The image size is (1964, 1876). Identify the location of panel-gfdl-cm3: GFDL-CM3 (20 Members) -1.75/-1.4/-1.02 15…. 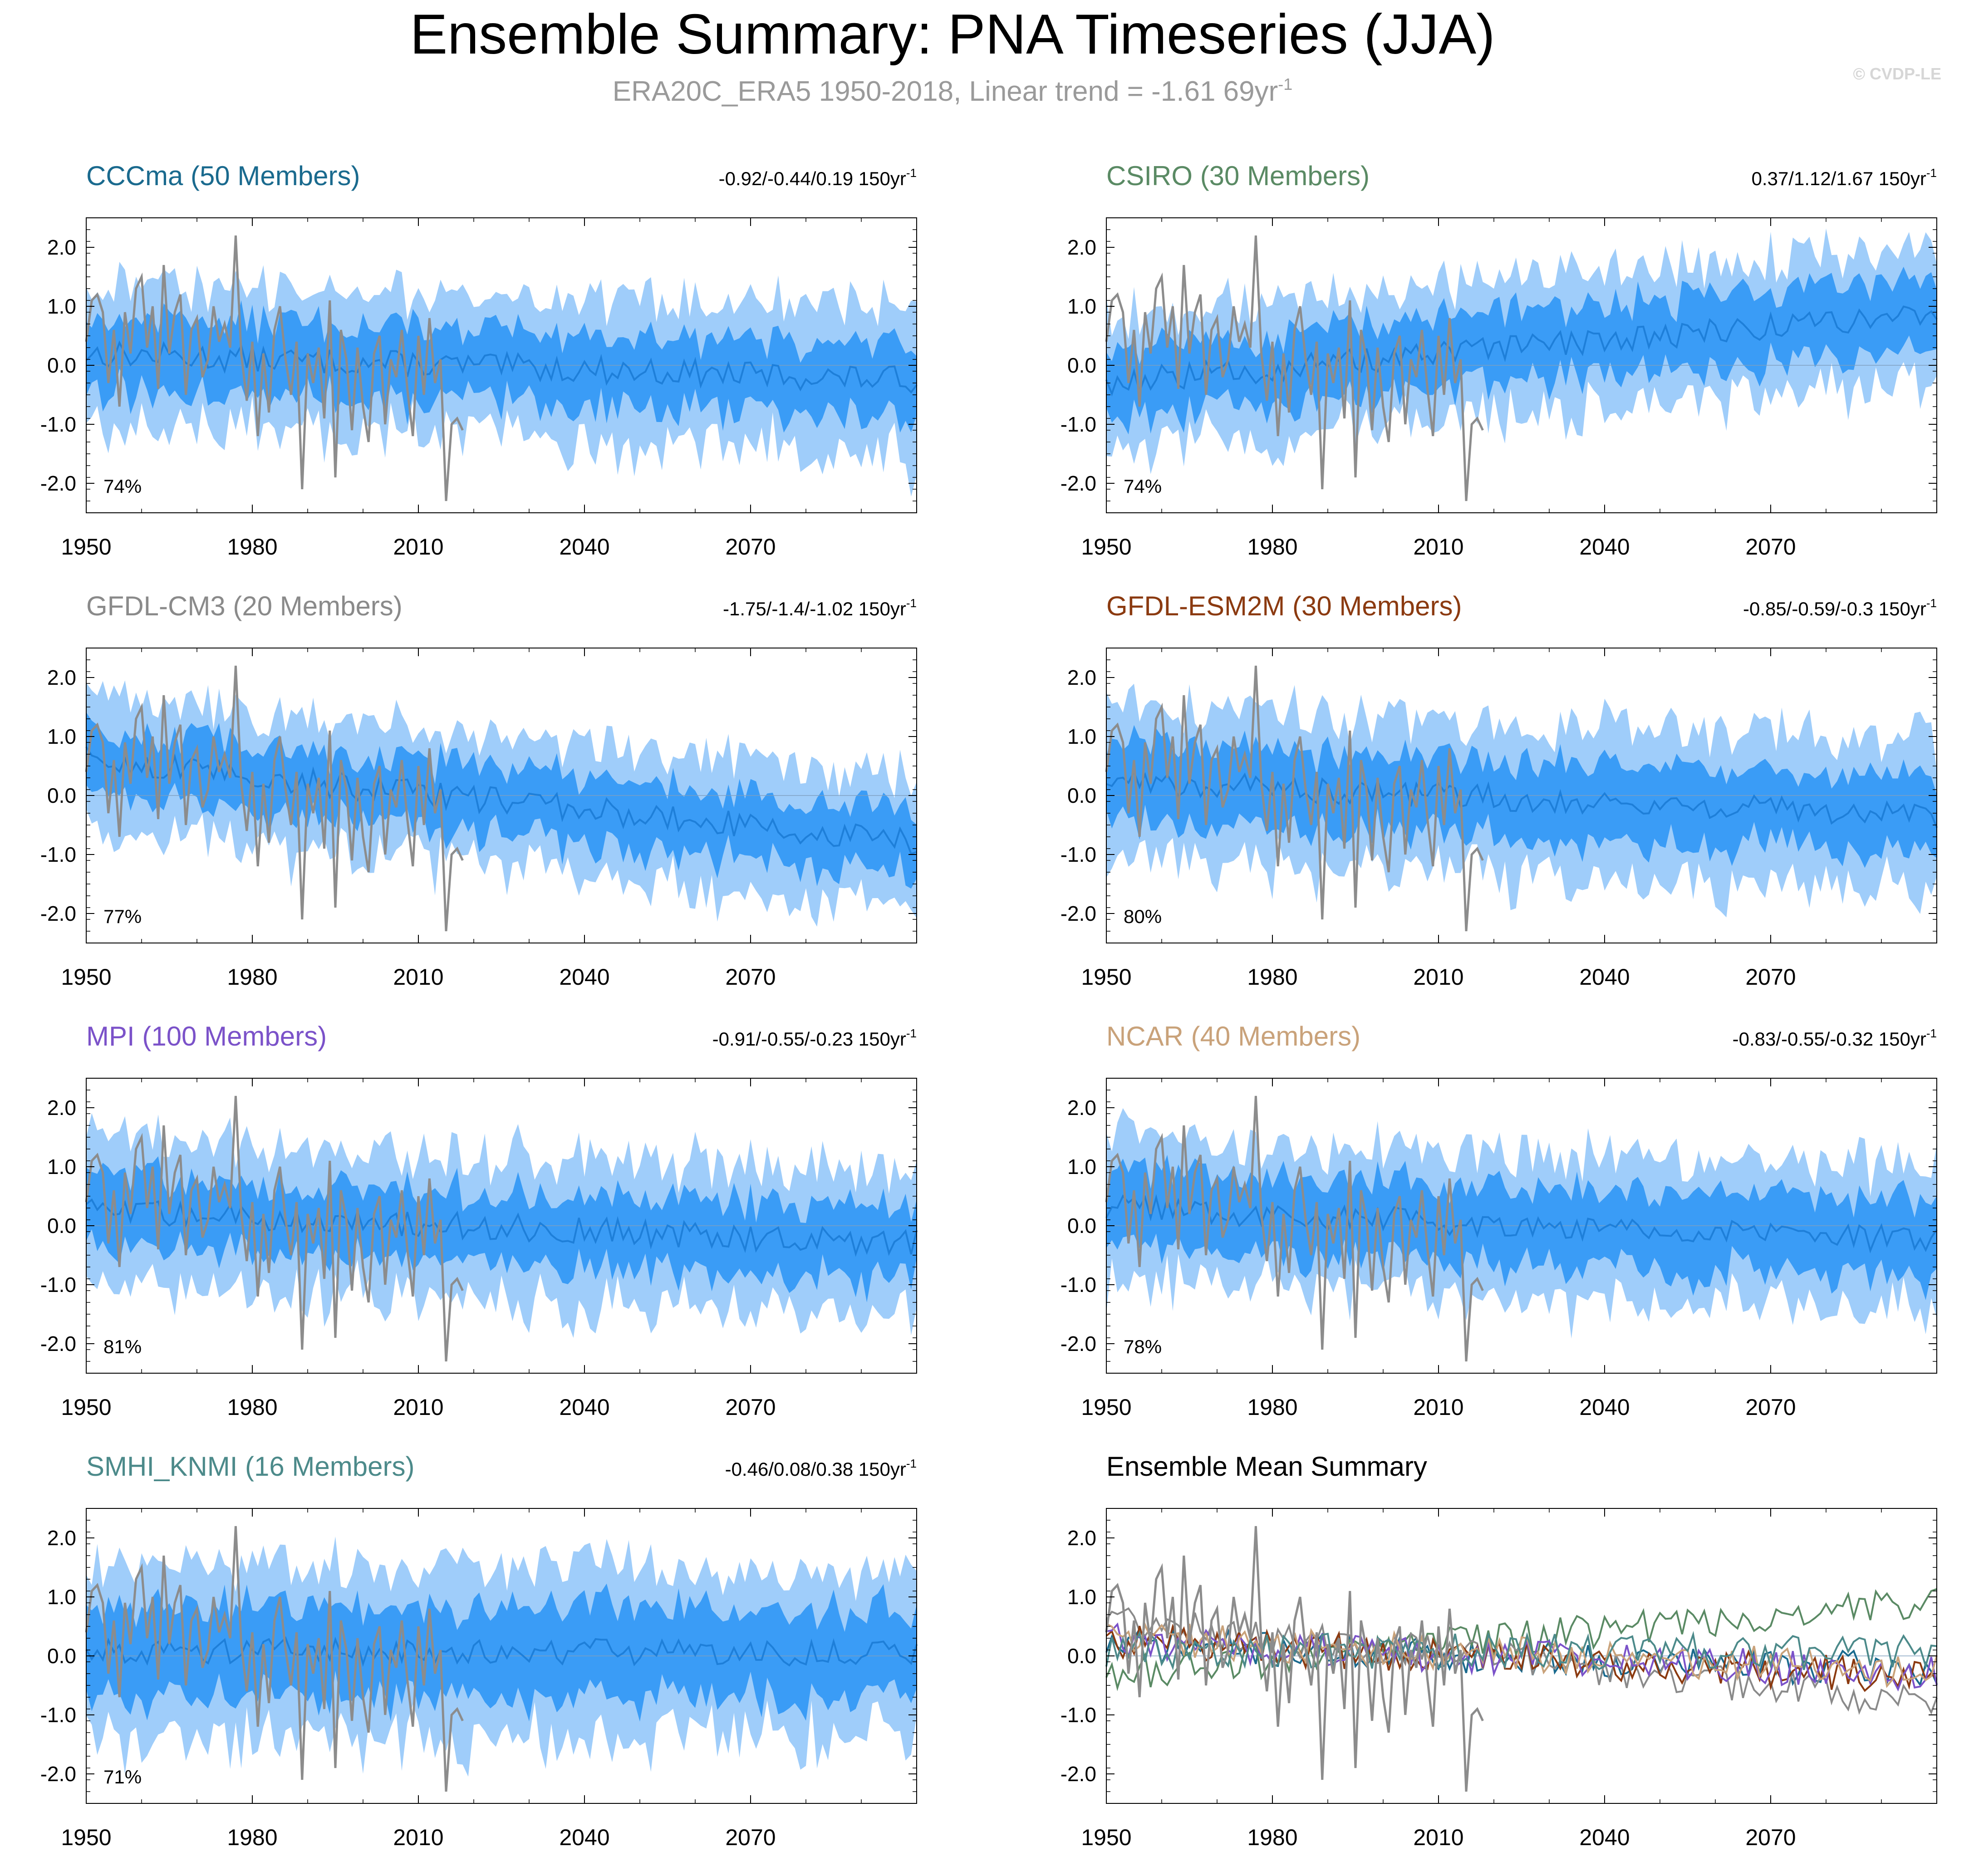
(478, 791).